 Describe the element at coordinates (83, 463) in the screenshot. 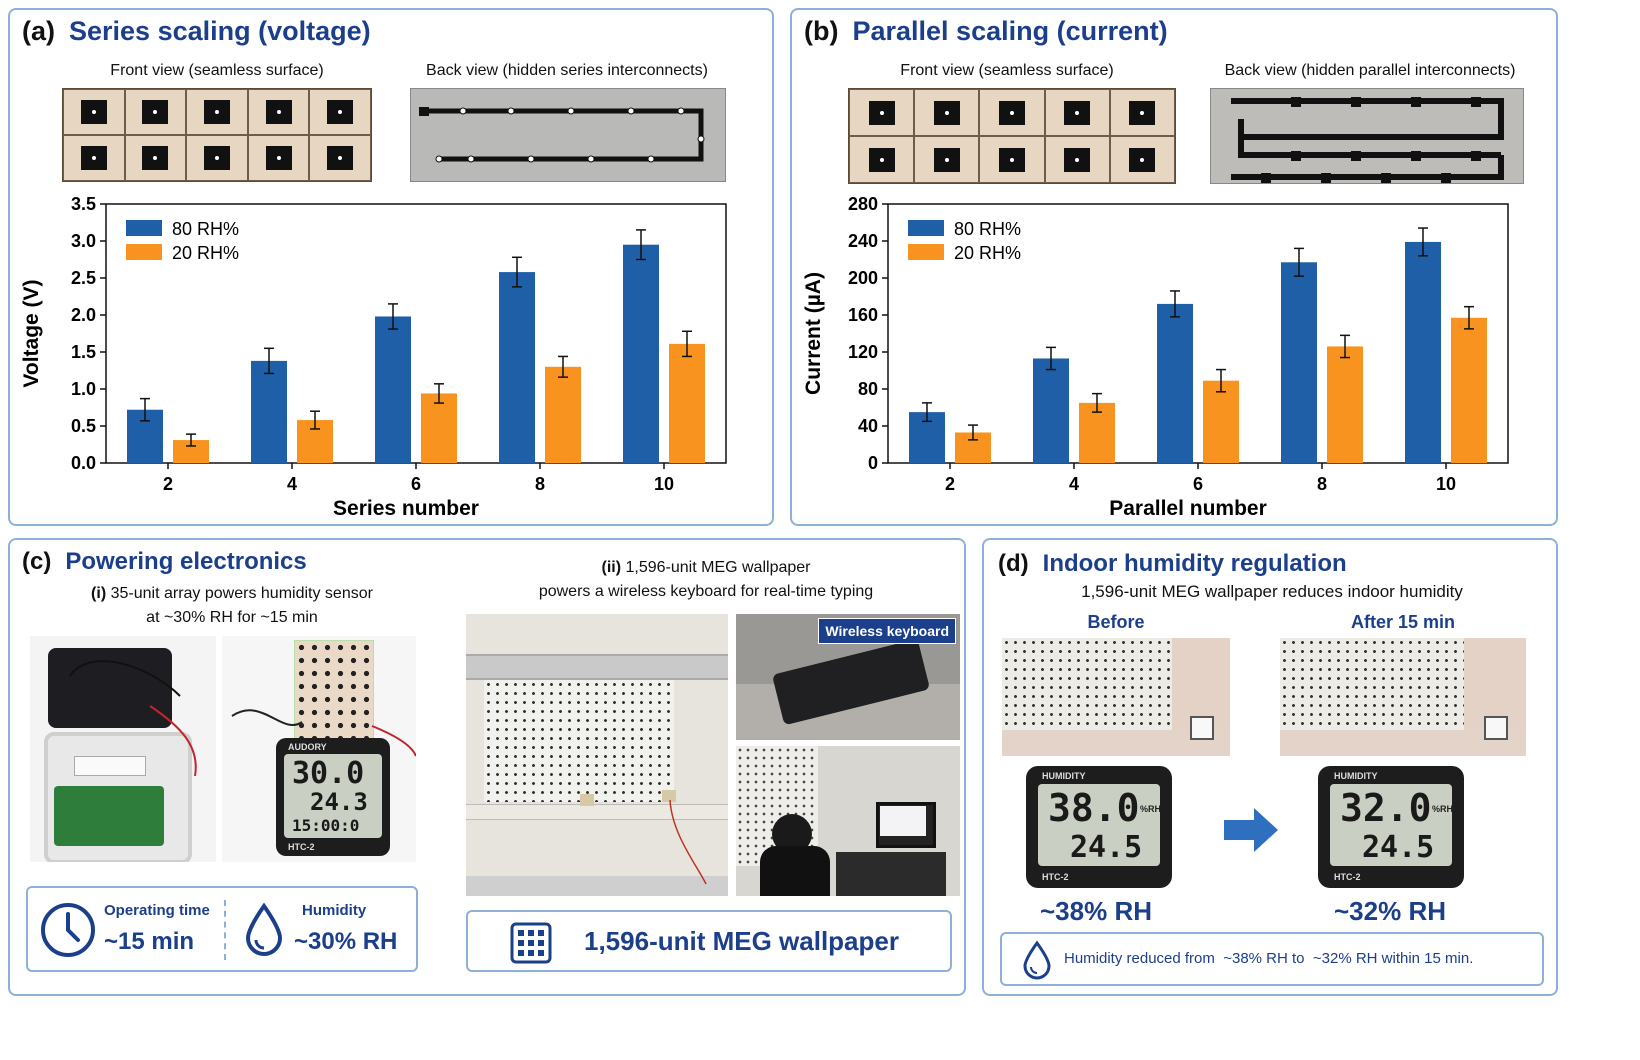

I see `y-tick-label: 0.0` at that location.